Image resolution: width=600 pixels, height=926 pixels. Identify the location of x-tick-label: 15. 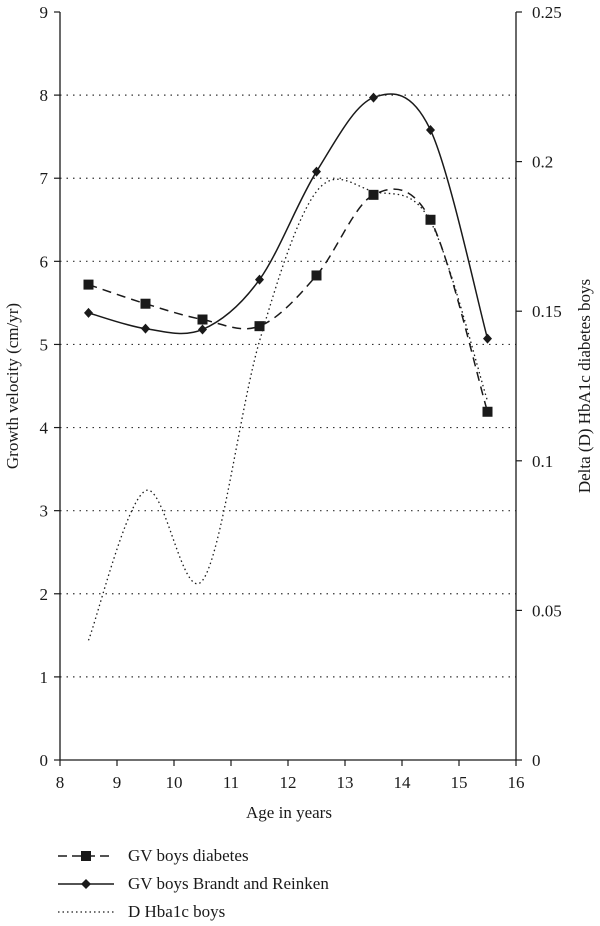
(459, 782).